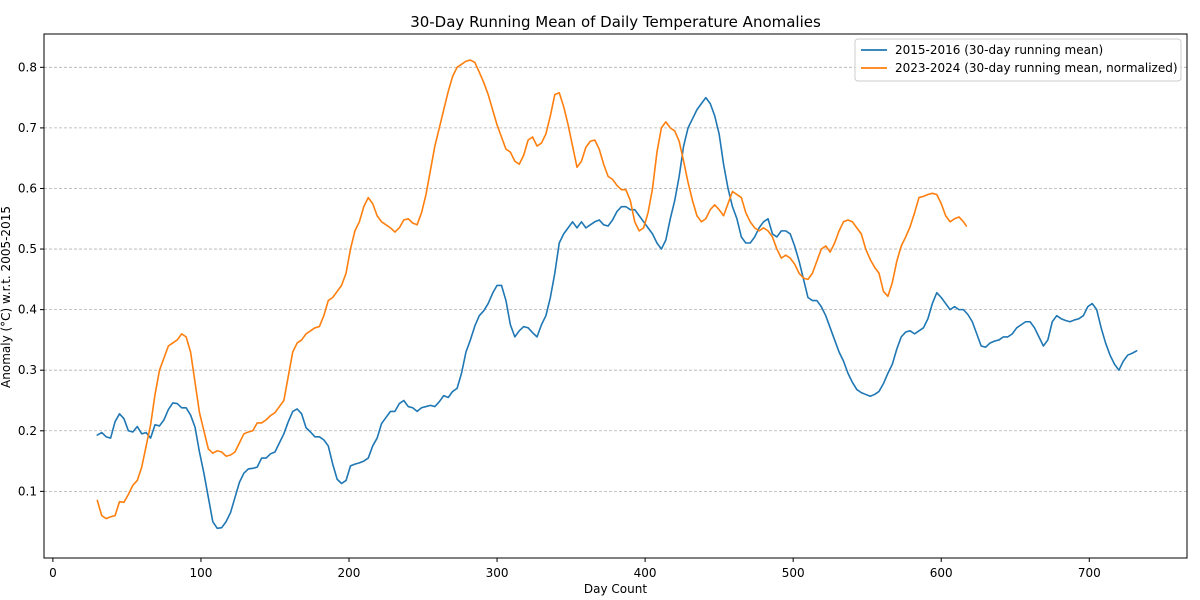 Image resolution: width=1200 pixels, height=600 pixels. What do you see at coordinates (27, 249) in the screenshot?
I see `y-tick-label: 0.5` at bounding box center [27, 249].